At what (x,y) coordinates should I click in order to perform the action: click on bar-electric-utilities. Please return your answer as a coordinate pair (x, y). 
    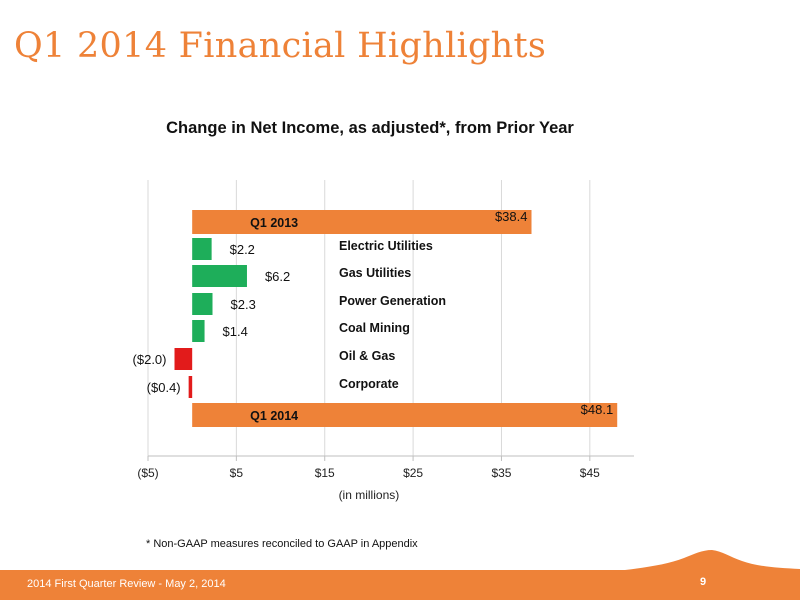
    Looking at the image, I should click on (202, 249).